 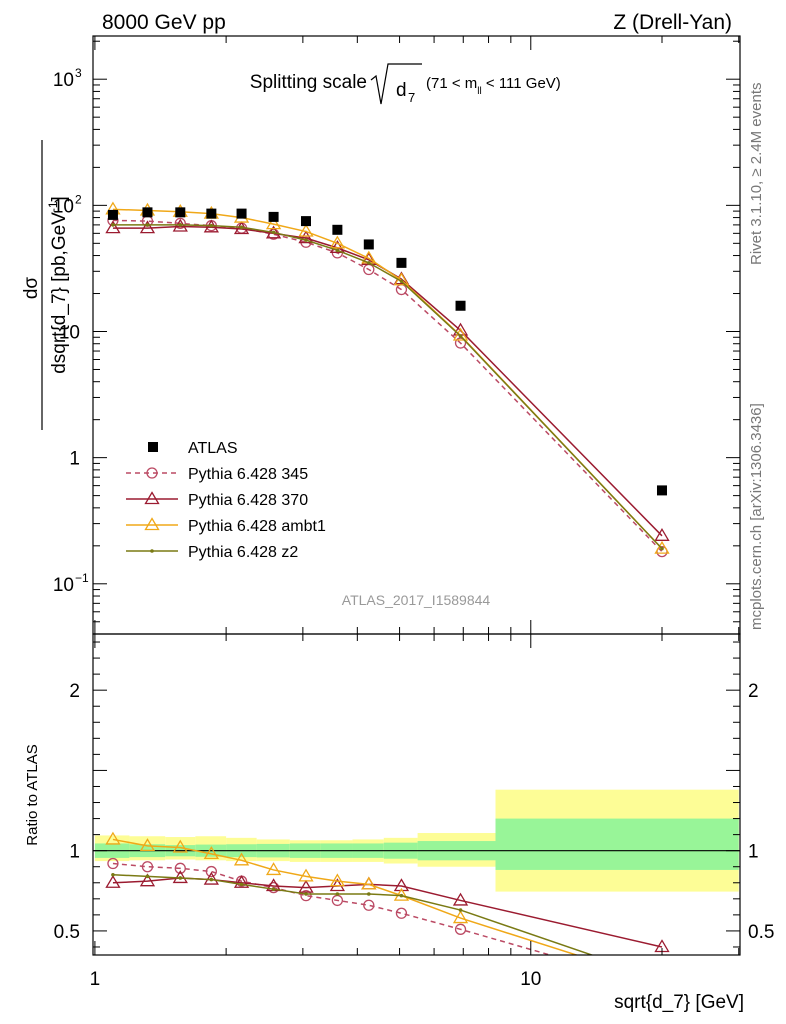 I want to click on chart-title: Splitting scale d 7 (71 < mll < 111 GeV), so click(x=405, y=84).